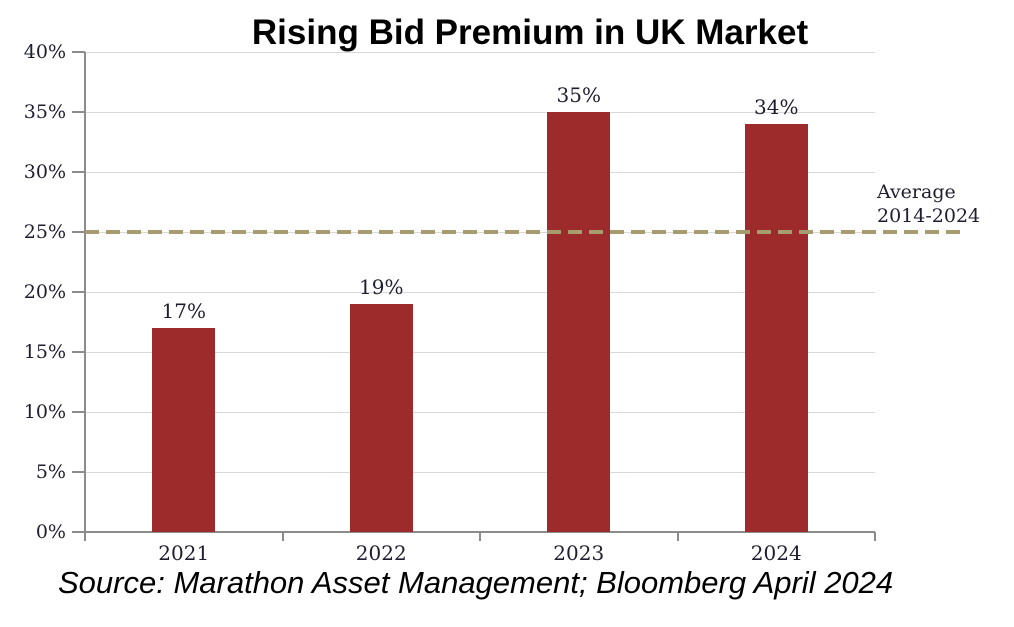 The width and height of the screenshot is (1014, 627). Describe the element at coordinates (776, 107) in the screenshot. I see `bar-value-label: 34%` at that location.